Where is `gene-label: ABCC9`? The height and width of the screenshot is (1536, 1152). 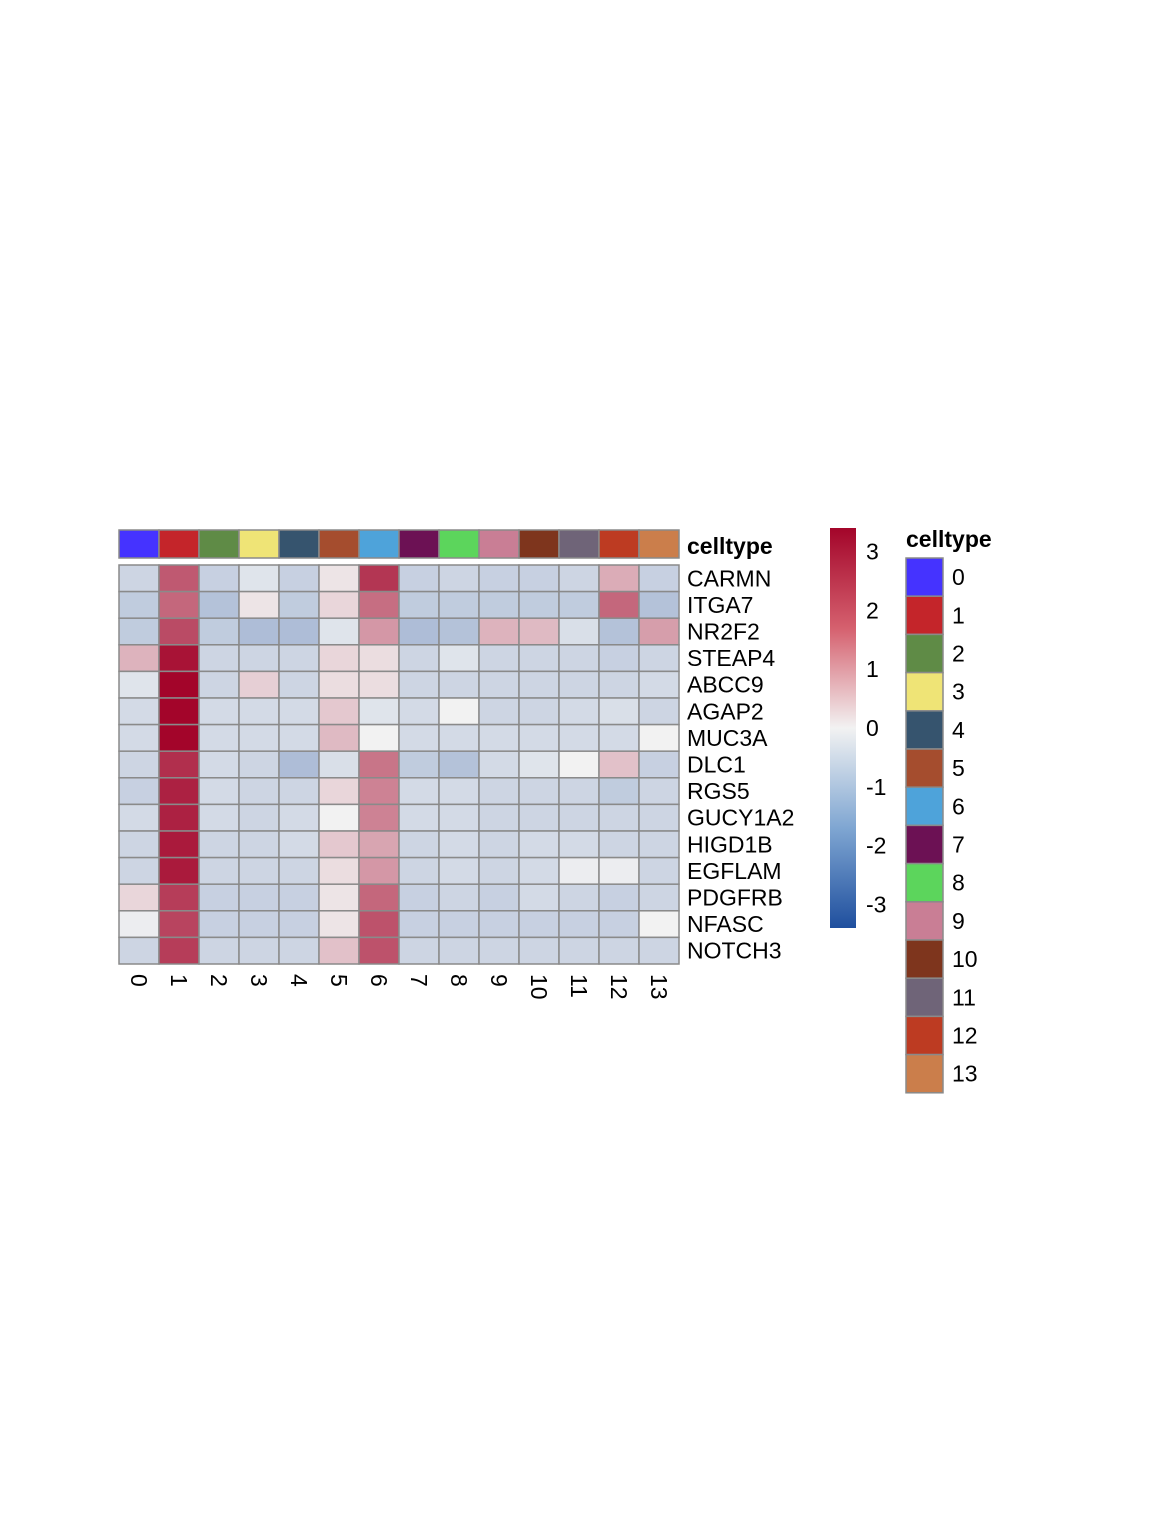 gene-label: ABCC9 is located at coordinates (725, 685).